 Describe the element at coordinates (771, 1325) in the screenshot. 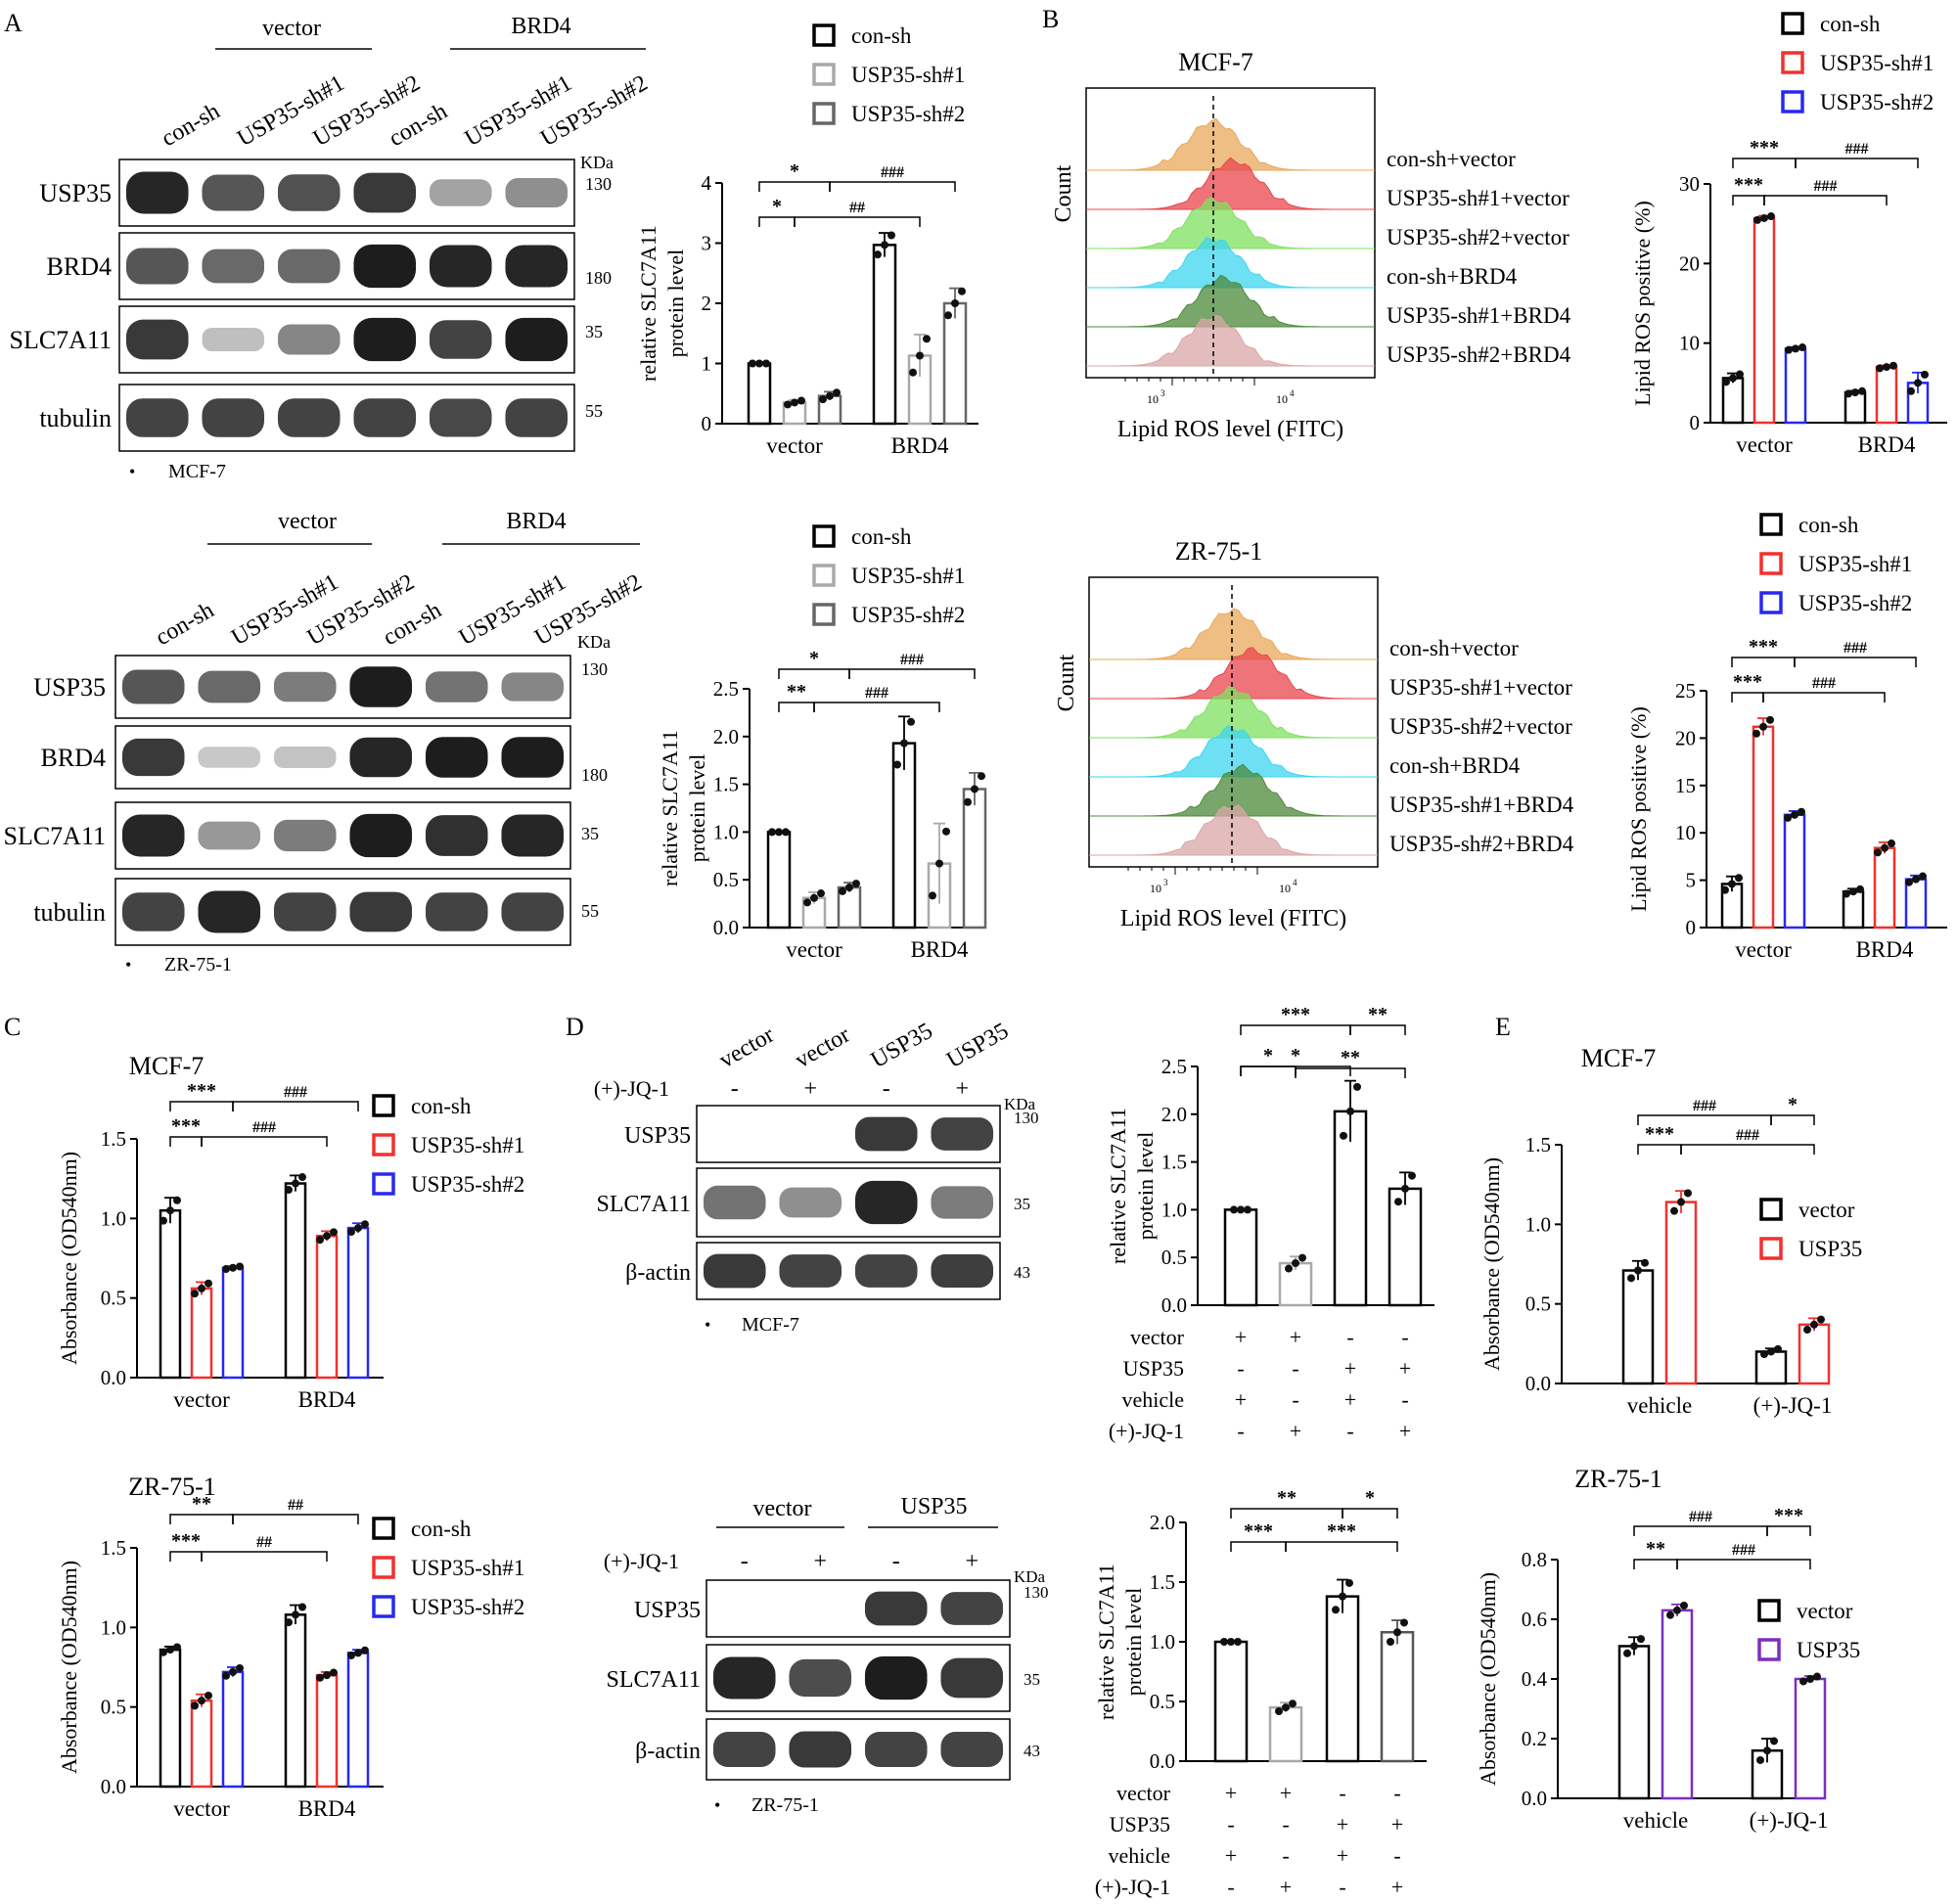

I see `cell-line-label: MCF-7` at that location.